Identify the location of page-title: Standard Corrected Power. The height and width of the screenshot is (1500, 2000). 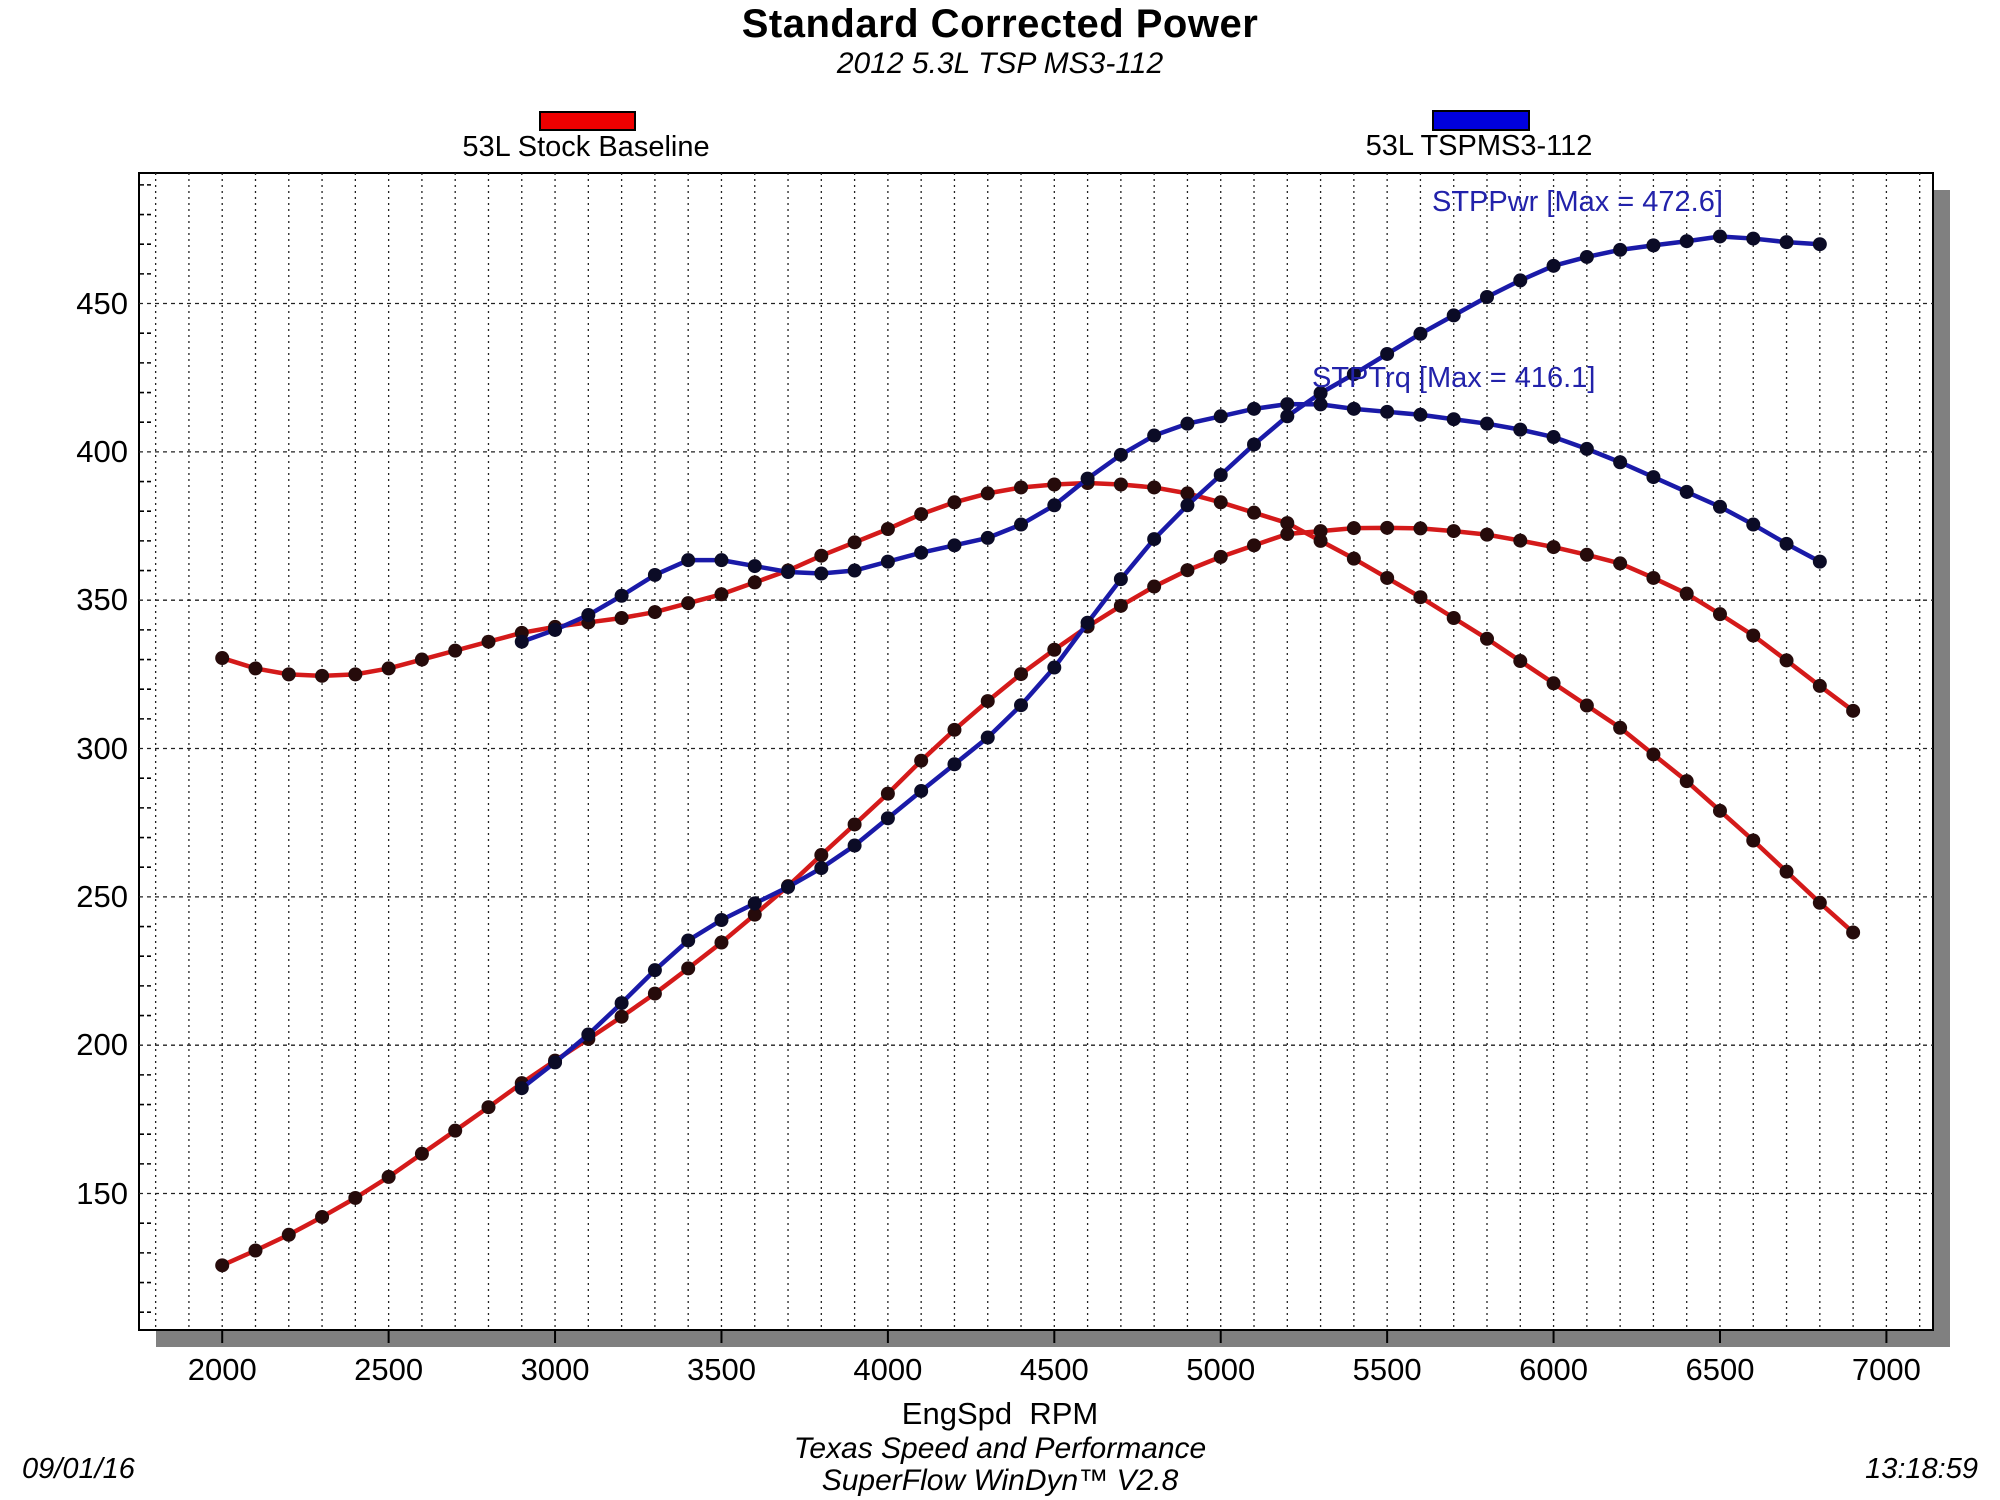
(1000, 24).